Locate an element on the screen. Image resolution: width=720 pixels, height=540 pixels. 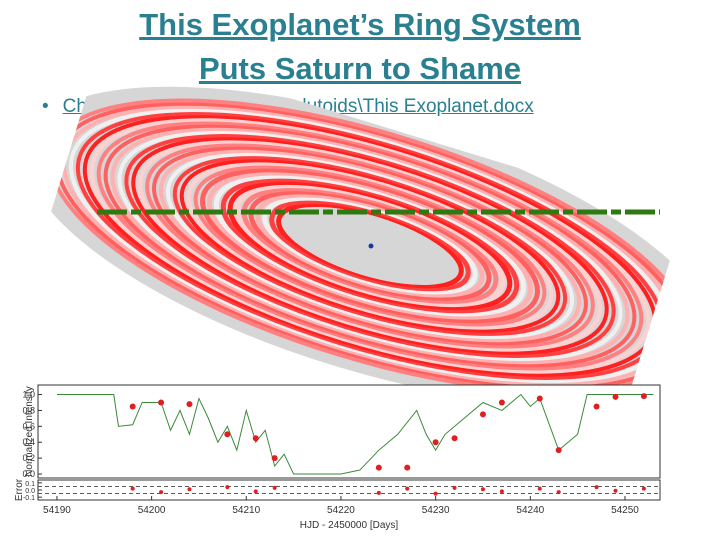
x-tick-label: 54210 is located at coordinates (246, 510).